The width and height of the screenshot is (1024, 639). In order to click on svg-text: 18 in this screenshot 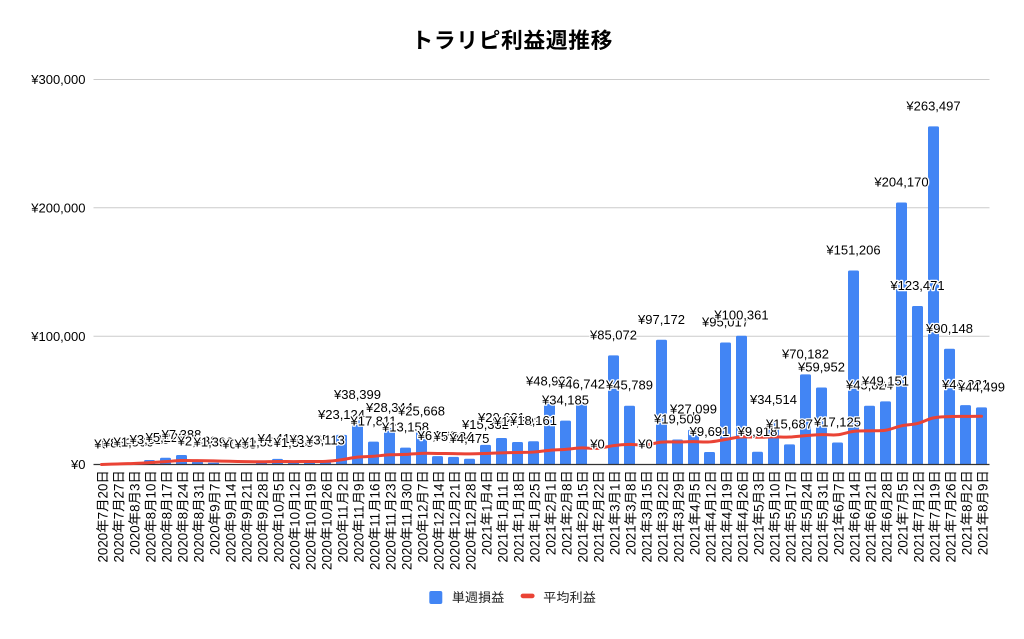, I will do `click(518, 491)`.